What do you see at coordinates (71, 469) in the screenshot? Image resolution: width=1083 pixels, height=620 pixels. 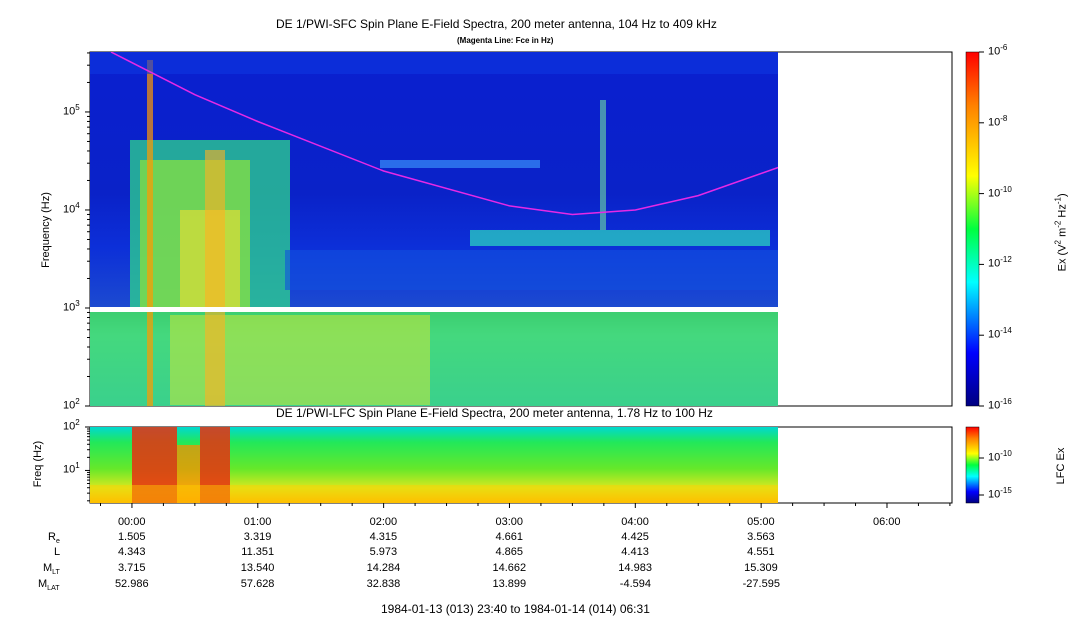 I see `y-tick-label-bottom: 10¹` at bounding box center [71, 469].